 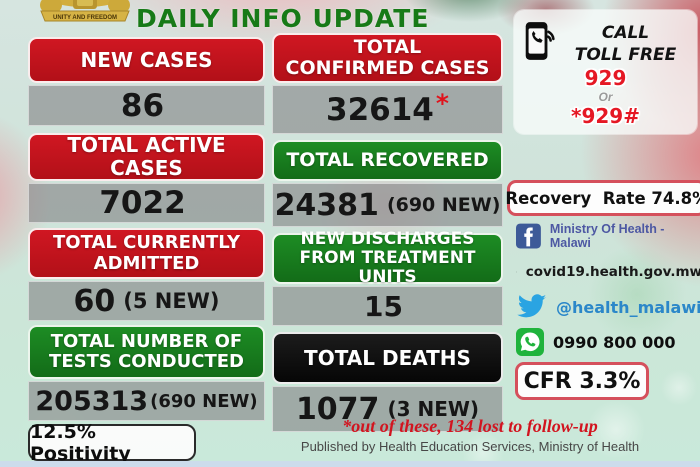 I want to click on toll-free-ussd-code: *929#, so click(x=605, y=115).